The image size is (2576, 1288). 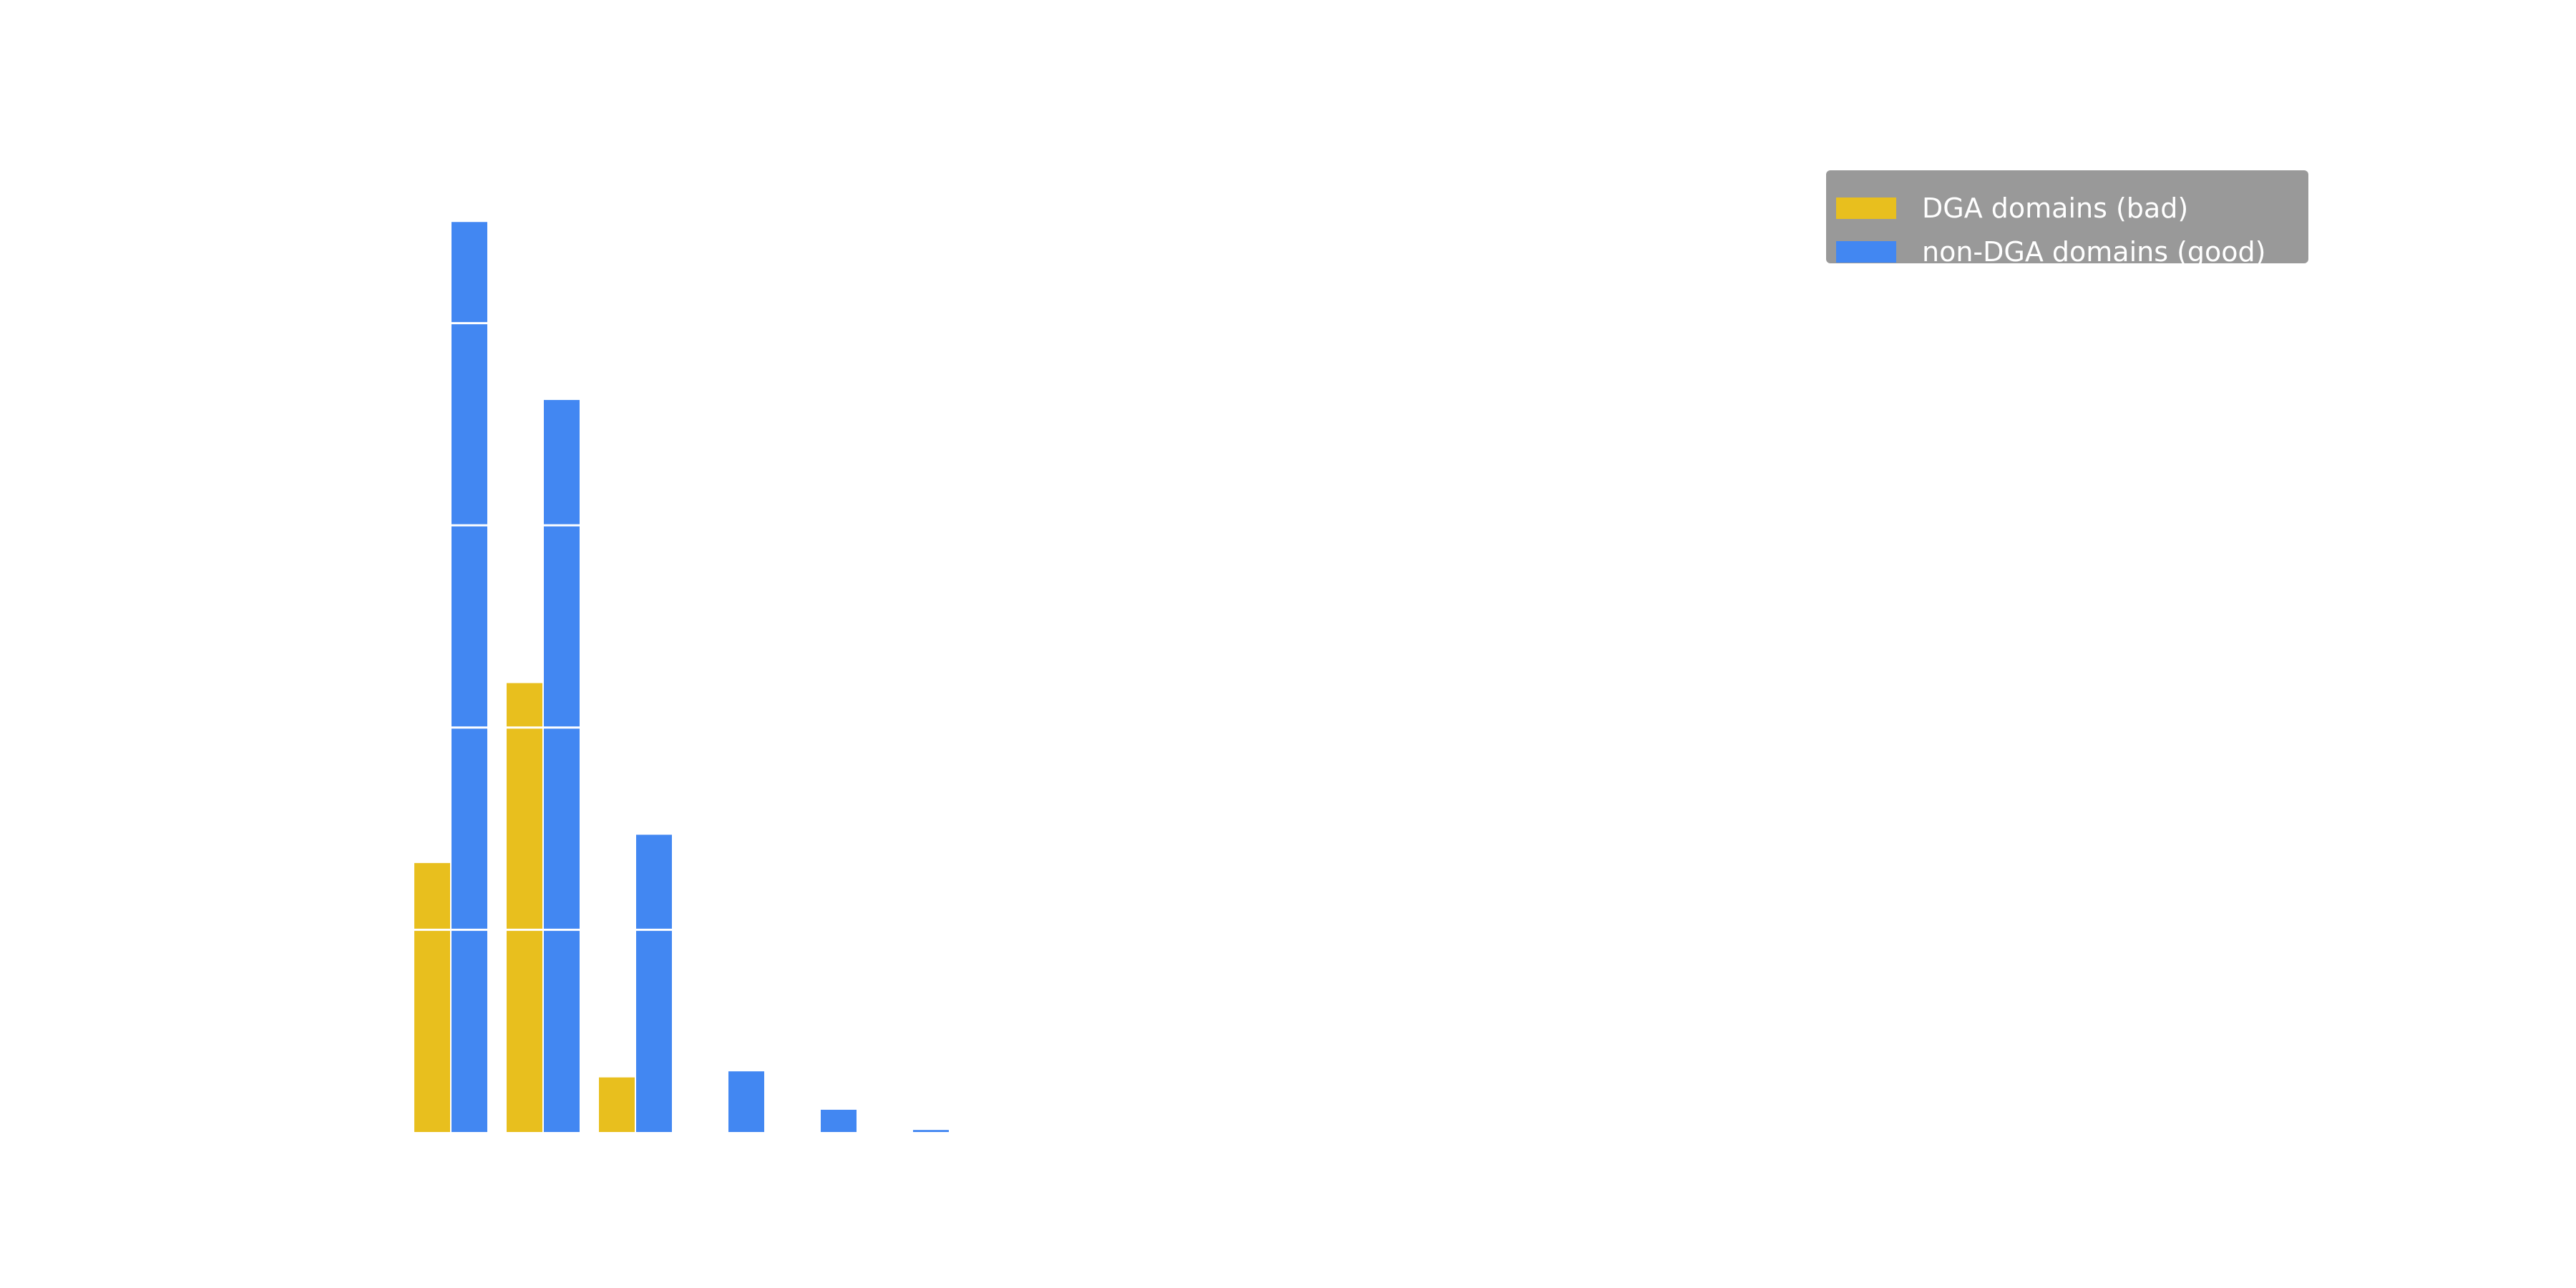 I want to click on legend-entry-dga: DGA domains (bad), so click(x=2012, y=208).